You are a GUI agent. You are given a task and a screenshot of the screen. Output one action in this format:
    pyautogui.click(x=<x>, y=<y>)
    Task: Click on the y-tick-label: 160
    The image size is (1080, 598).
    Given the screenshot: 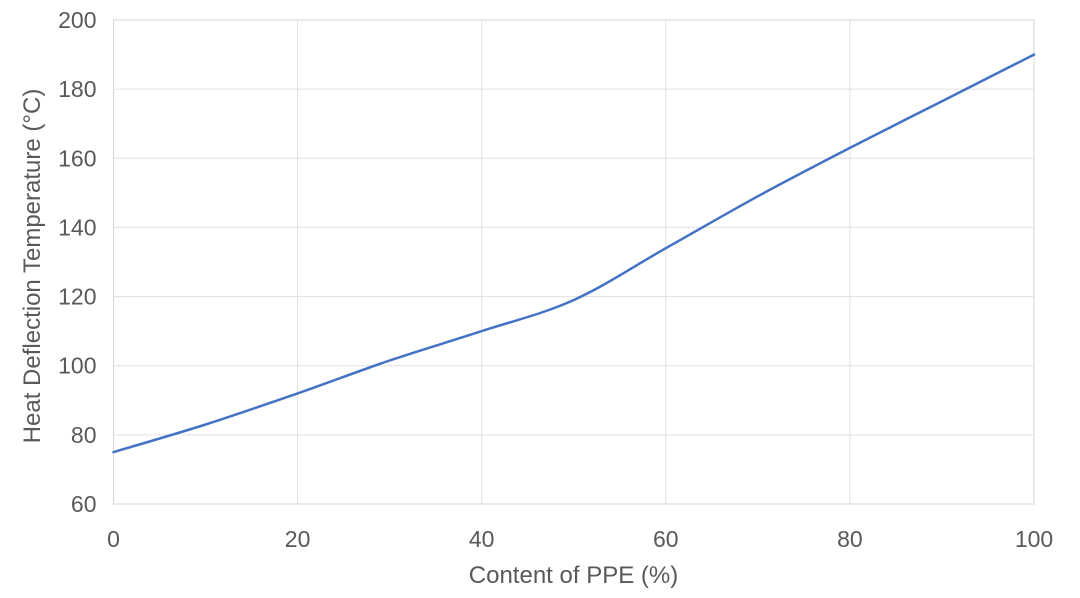 What is the action you would take?
    pyautogui.click(x=77, y=158)
    